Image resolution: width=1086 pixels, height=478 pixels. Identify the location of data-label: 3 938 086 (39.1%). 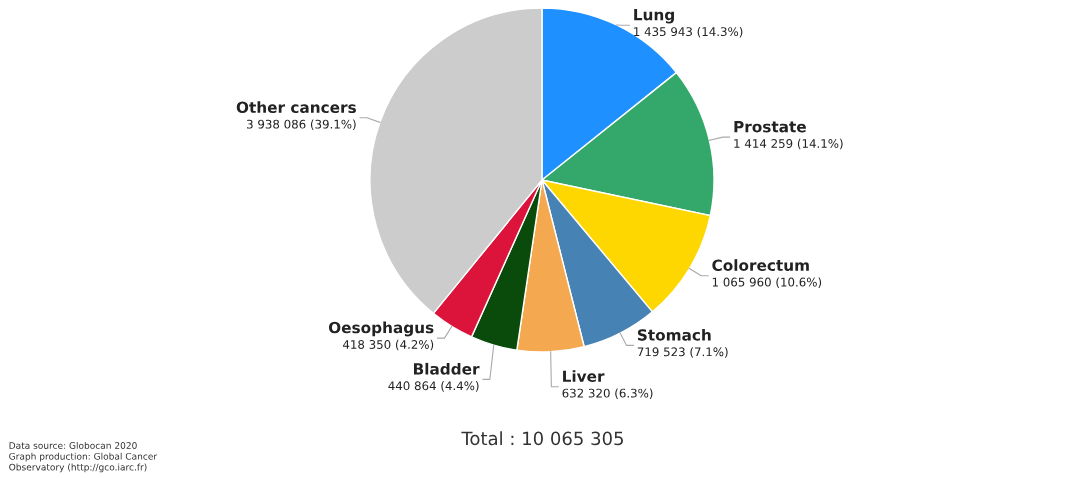
(301, 125).